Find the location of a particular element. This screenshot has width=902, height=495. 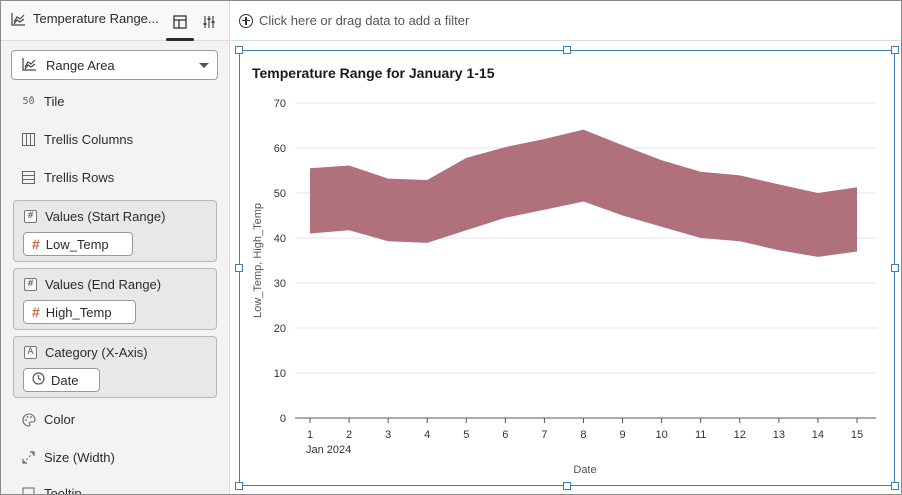

resize-handle-top-right is located at coordinates (895, 50).